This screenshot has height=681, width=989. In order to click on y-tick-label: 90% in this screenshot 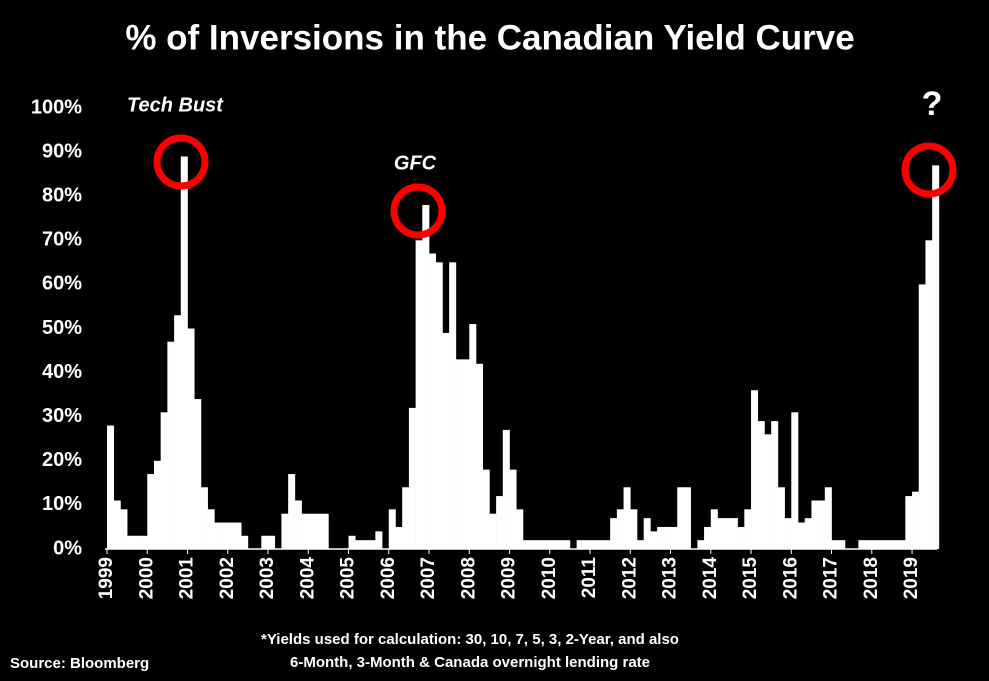, I will do `click(62, 151)`.